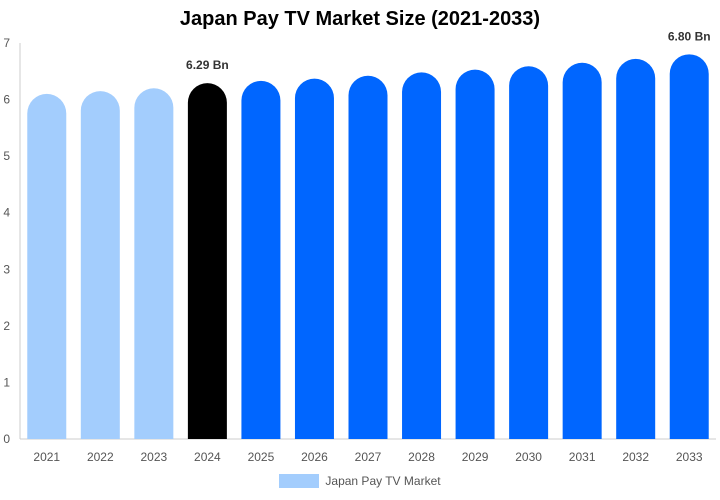 This screenshot has height=500, width=720. I want to click on y-tick-label: 5, so click(6, 156).